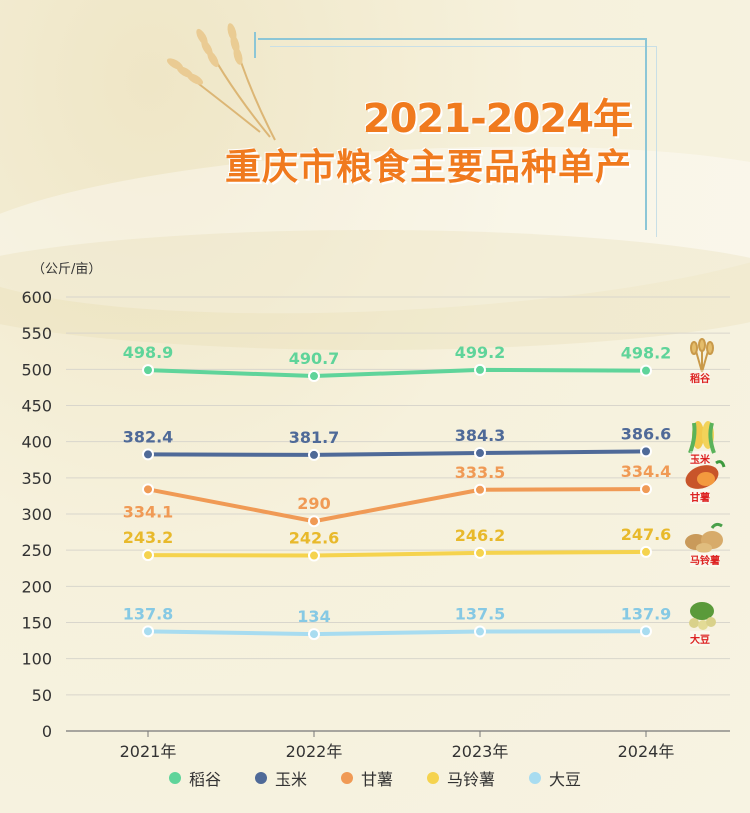 The width and height of the screenshot is (750, 813). Describe the element at coordinates (704, 479) in the screenshot. I see `sweet-potato-icon` at that location.